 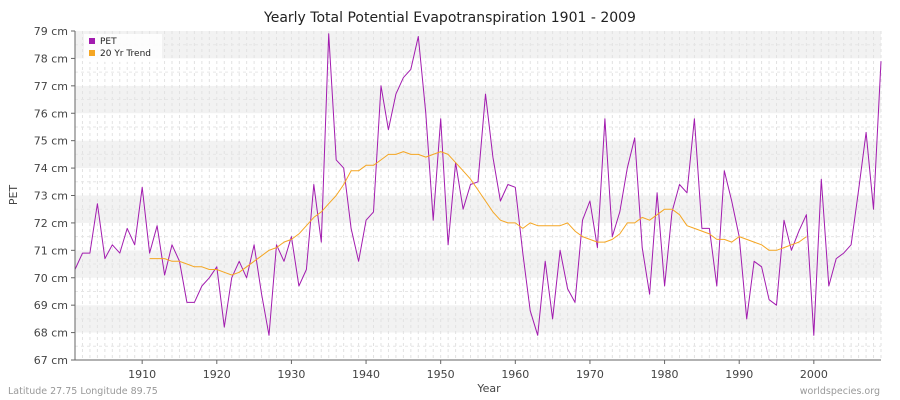 What do you see at coordinates (51, 223) in the screenshot?
I see `y-tick-label: 72 cm` at bounding box center [51, 223].